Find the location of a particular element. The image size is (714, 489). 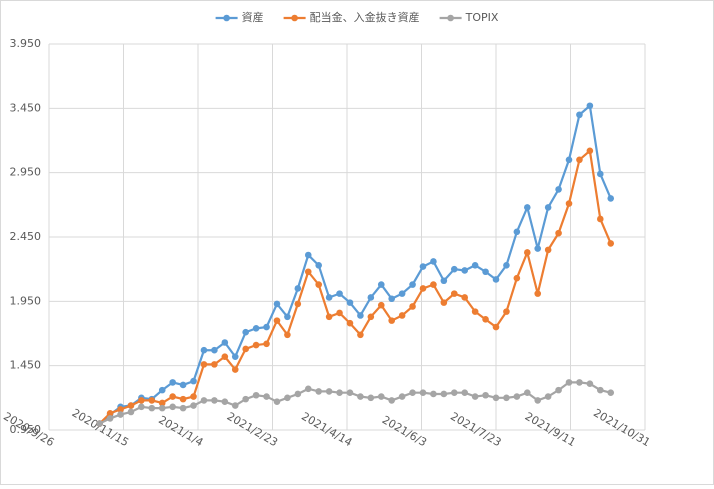

legend-label: TOPIX is located at coordinates (482, 17).